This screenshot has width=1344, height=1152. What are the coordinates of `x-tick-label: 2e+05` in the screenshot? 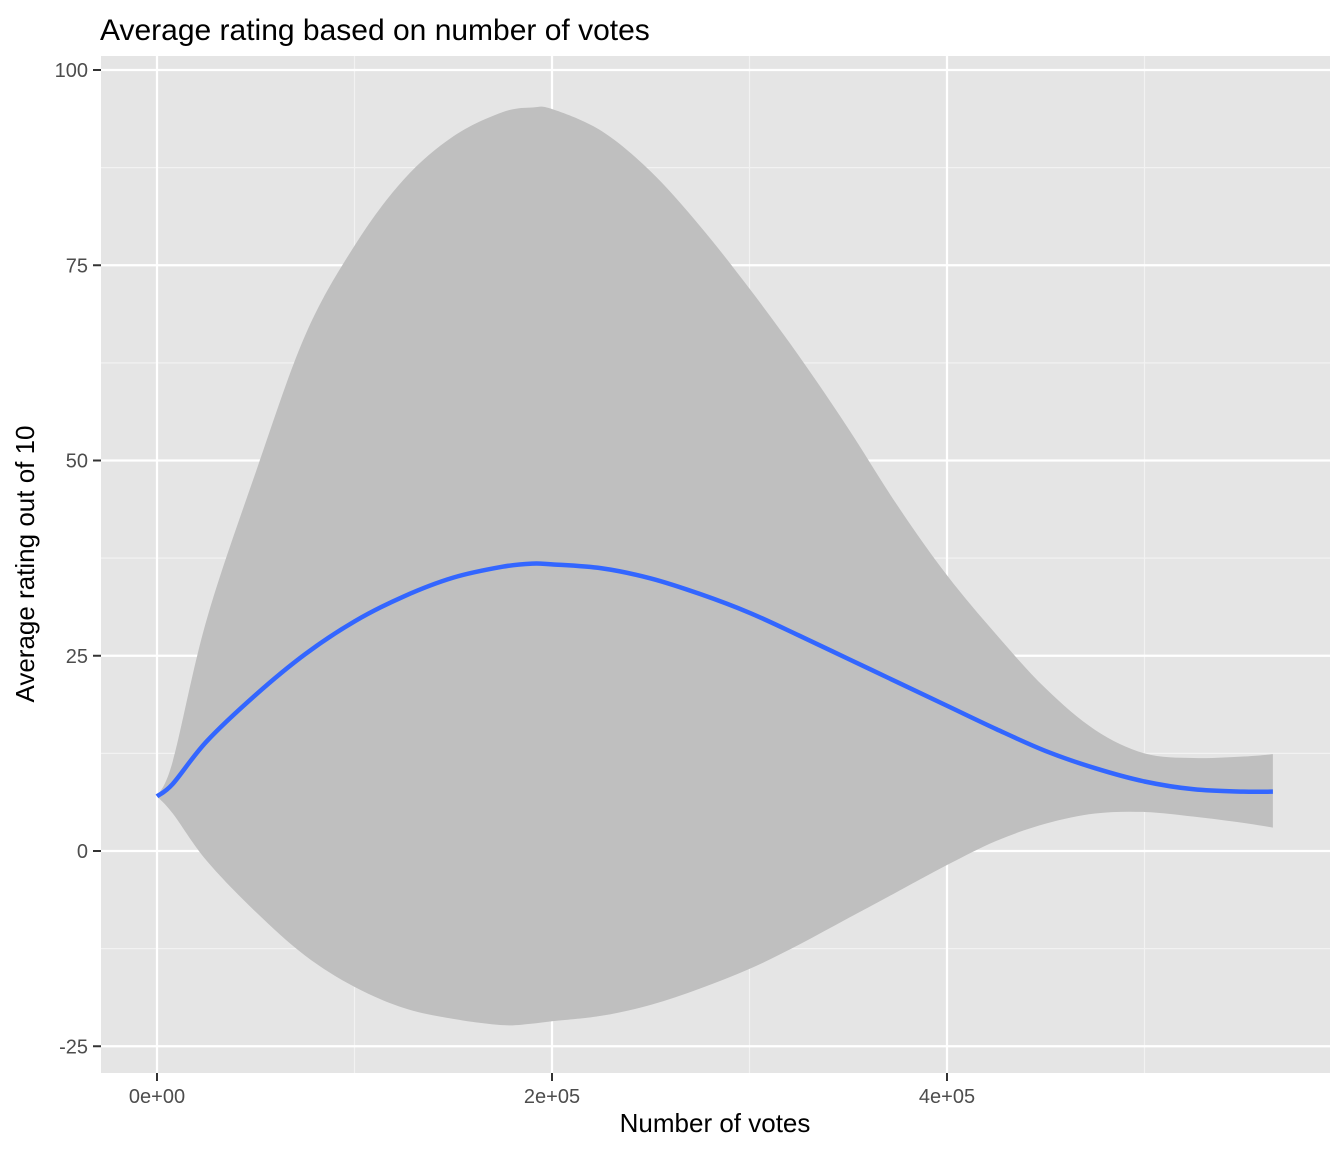 It's located at (552, 1097).